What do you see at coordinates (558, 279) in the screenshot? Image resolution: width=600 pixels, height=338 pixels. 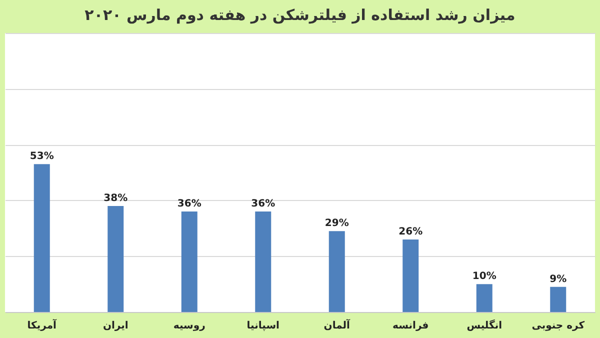 I see `data-label: 9%` at bounding box center [558, 279].